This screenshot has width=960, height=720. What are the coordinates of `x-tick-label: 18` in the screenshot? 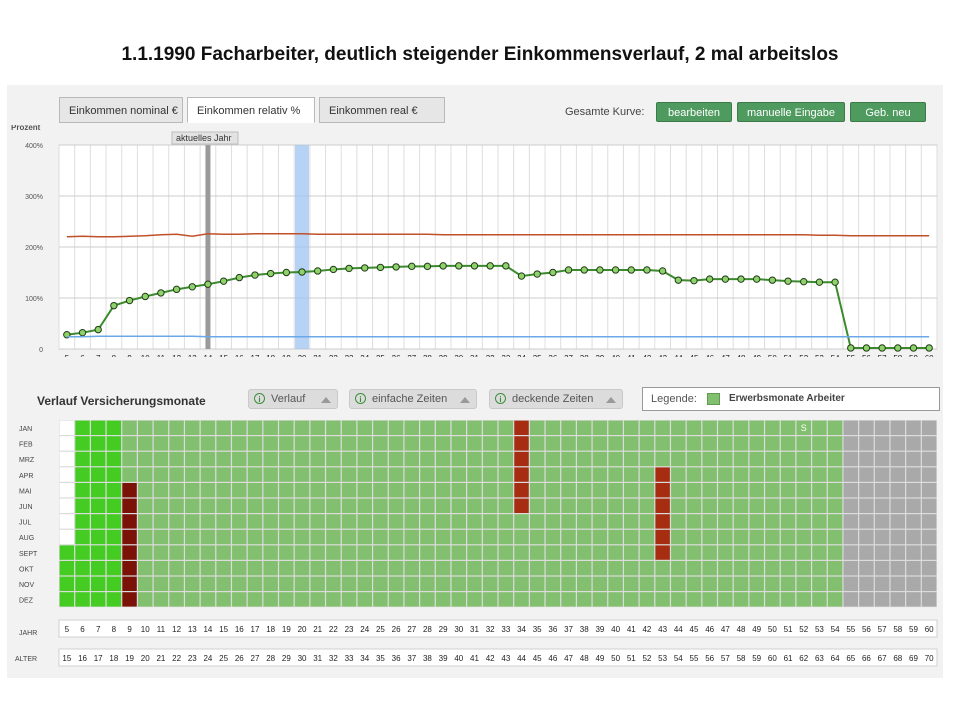 It's located at (270, 355).